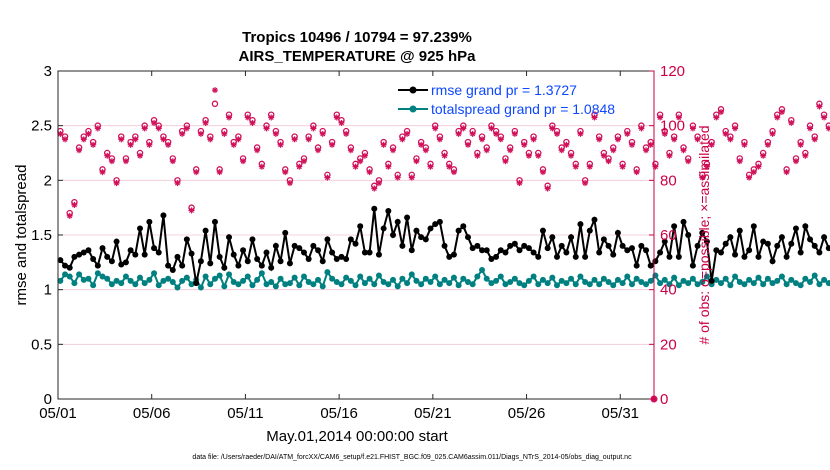 The width and height of the screenshot is (830, 470). Describe the element at coordinates (523, 109) in the screenshot. I see `legend-spread-label: totalspread grand pr = 1.0848` at that location.